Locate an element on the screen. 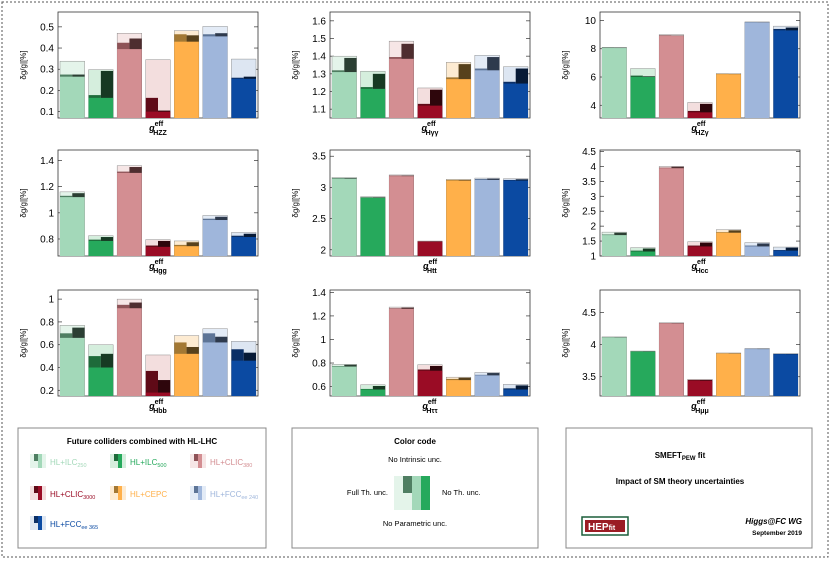  hepfit-logo: HEPfit is located at coordinates (605, 526).